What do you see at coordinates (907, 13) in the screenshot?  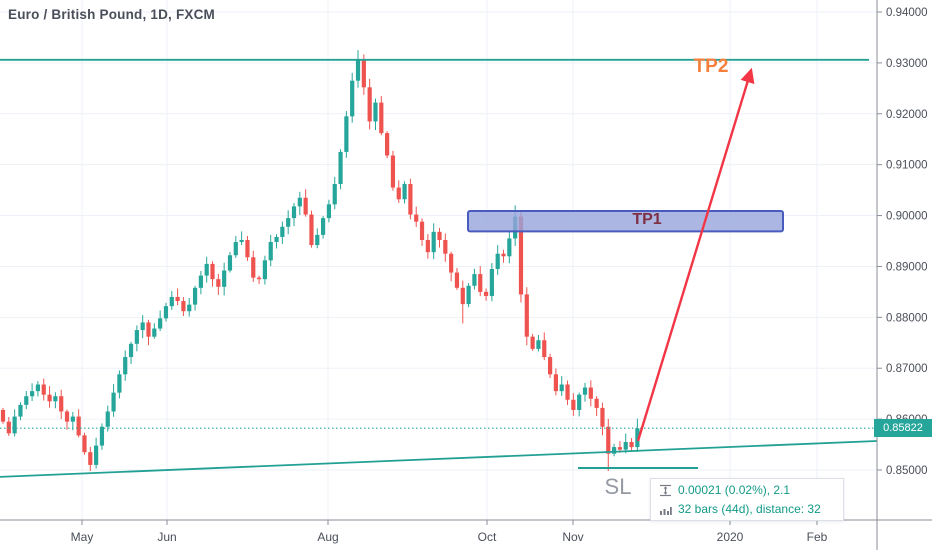 I see `price-tick-label: 0.94000` at bounding box center [907, 13].